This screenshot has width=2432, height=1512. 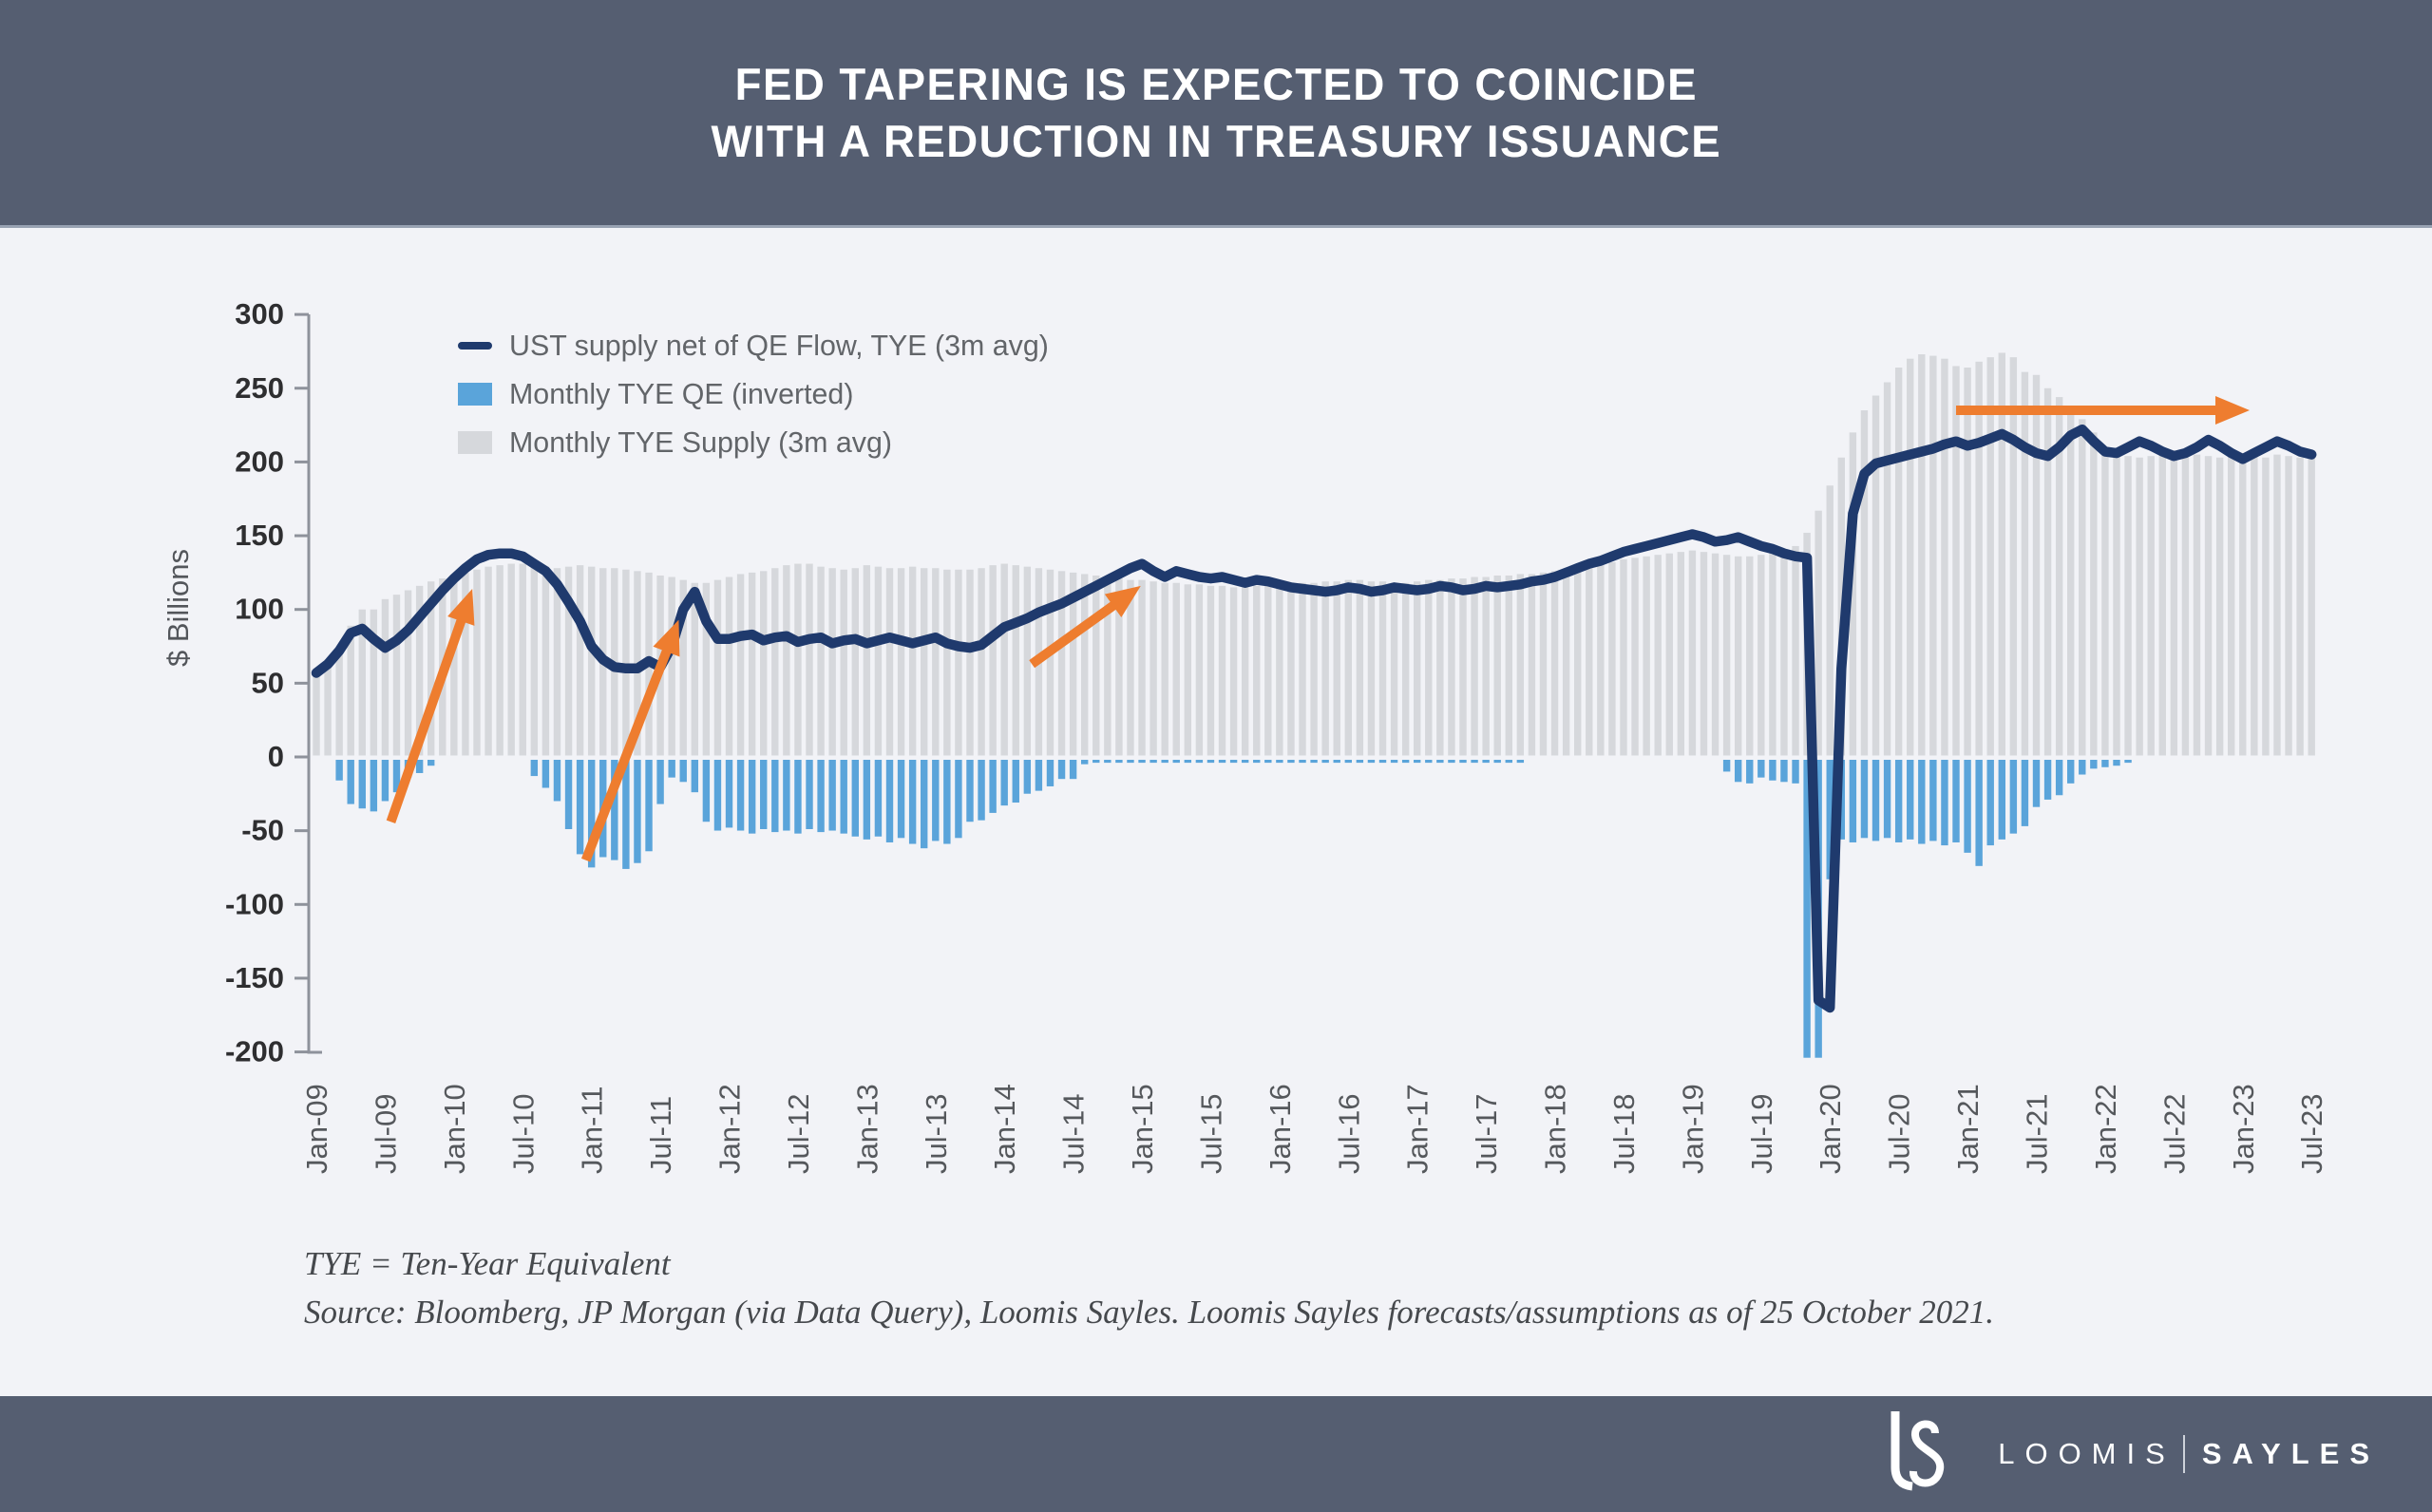 What do you see at coordinates (475, 394) in the screenshot?
I see `qe-swatch-icon` at bounding box center [475, 394].